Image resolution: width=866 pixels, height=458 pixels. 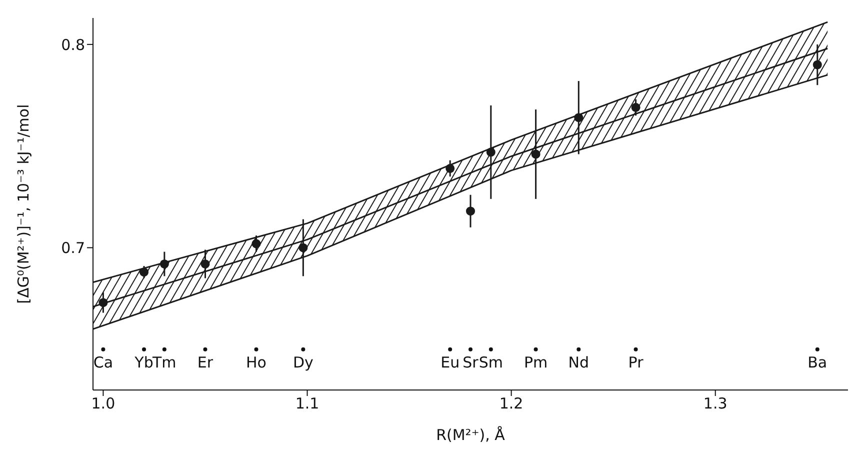 What do you see at coordinates (23, 204) in the screenshot?
I see `y-axis-title: [ΔG⁰(M²⁺)]⁻¹, 10⁻³ kJ⁻¹/mol` at bounding box center [23, 204].